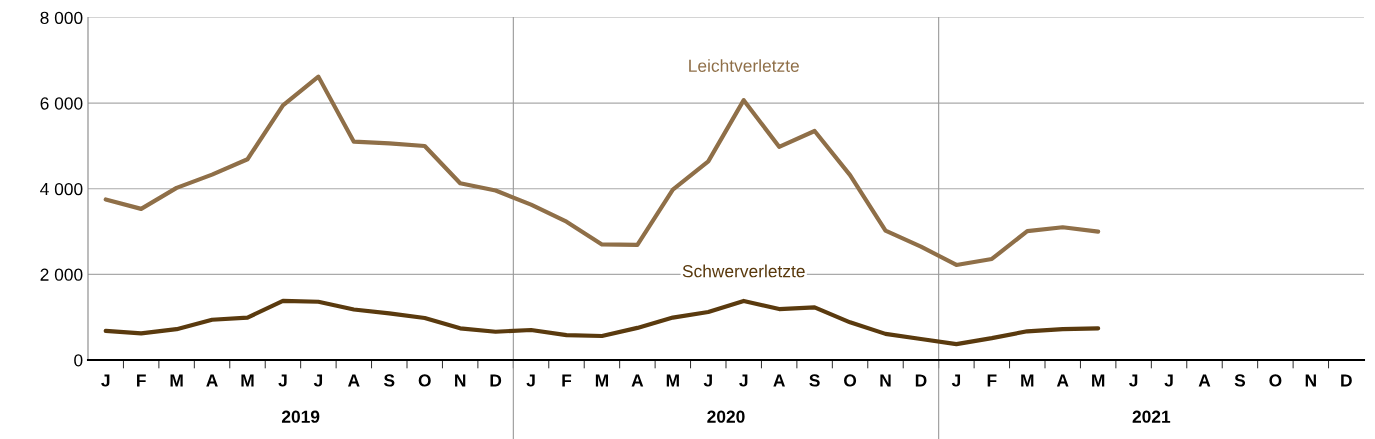  I want to click on series-label: Leichtverletzte, so click(744, 65).